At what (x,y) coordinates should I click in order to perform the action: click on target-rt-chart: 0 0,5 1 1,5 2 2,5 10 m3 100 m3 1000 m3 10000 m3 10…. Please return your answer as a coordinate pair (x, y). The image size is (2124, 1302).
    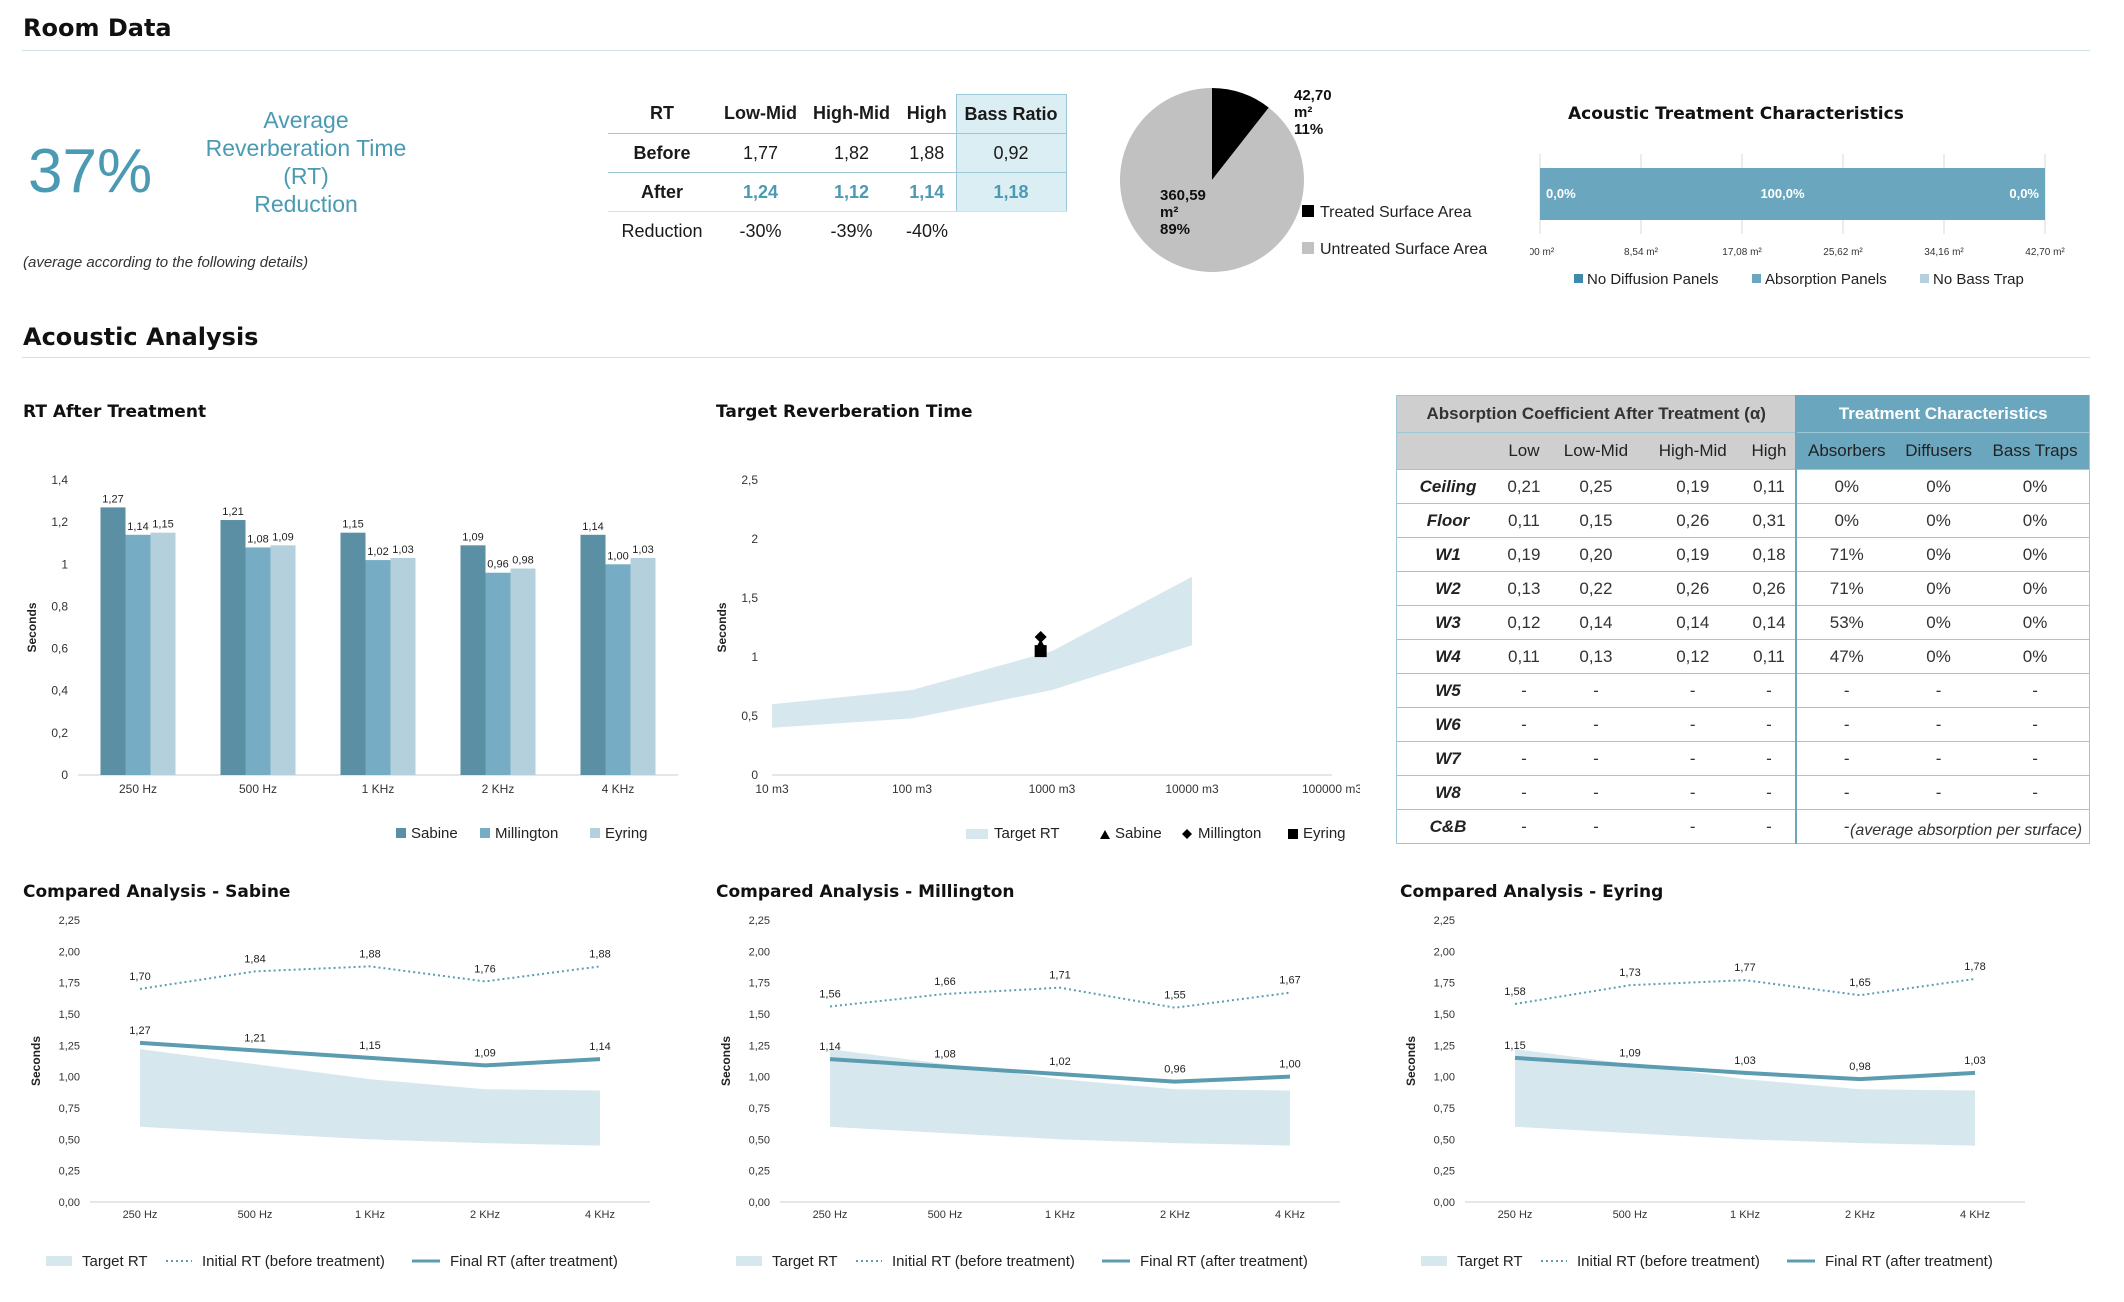
    Looking at the image, I should click on (1037, 657).